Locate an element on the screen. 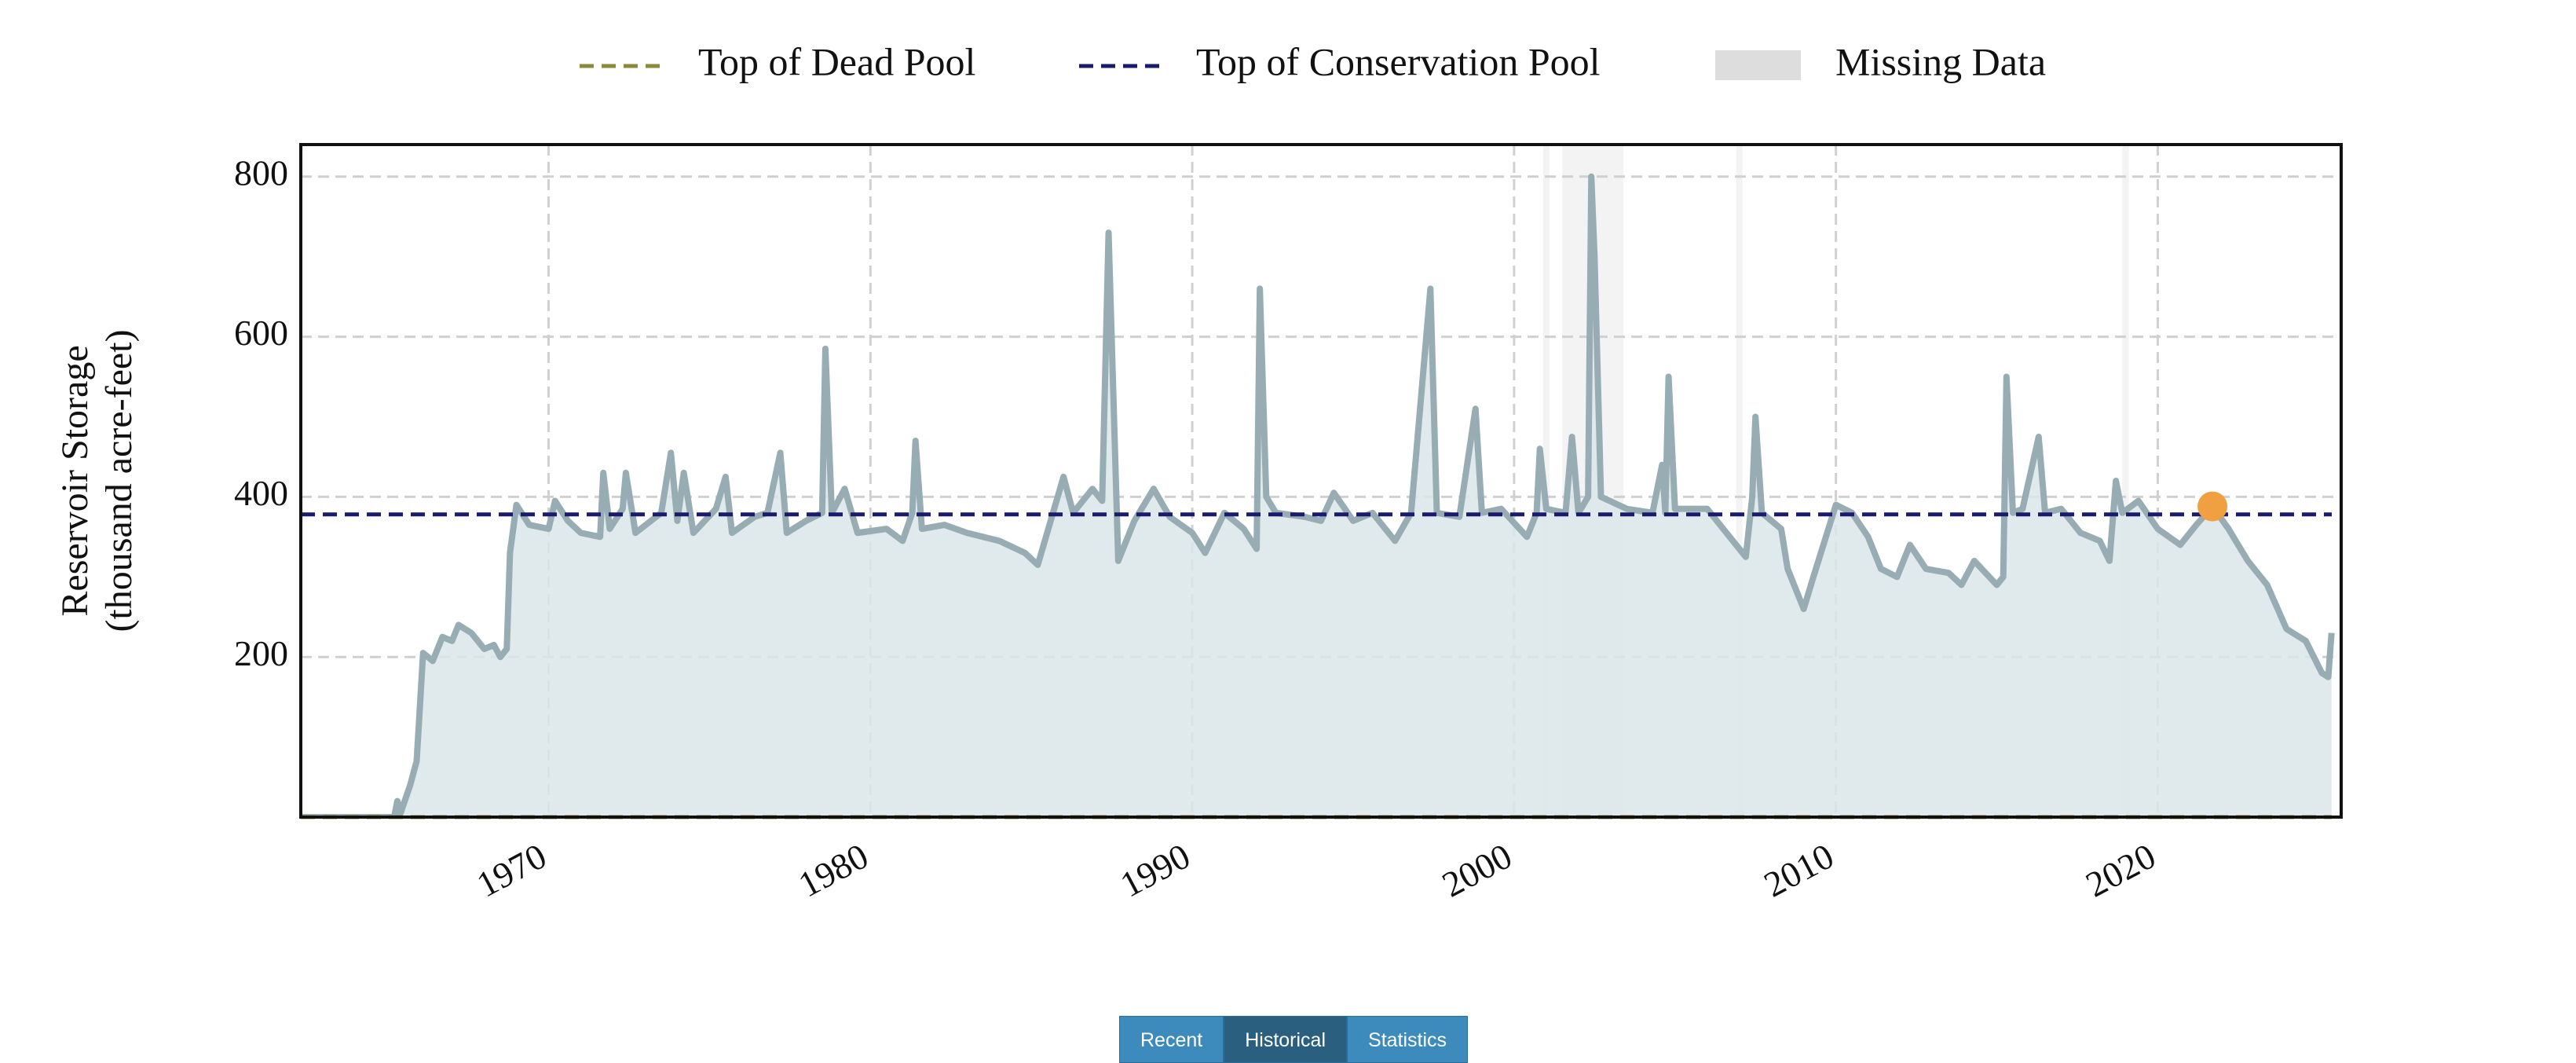 This screenshot has width=2576, height=1063. y-axis-label-line: (thousand acre-feet) is located at coordinates (119, 481).